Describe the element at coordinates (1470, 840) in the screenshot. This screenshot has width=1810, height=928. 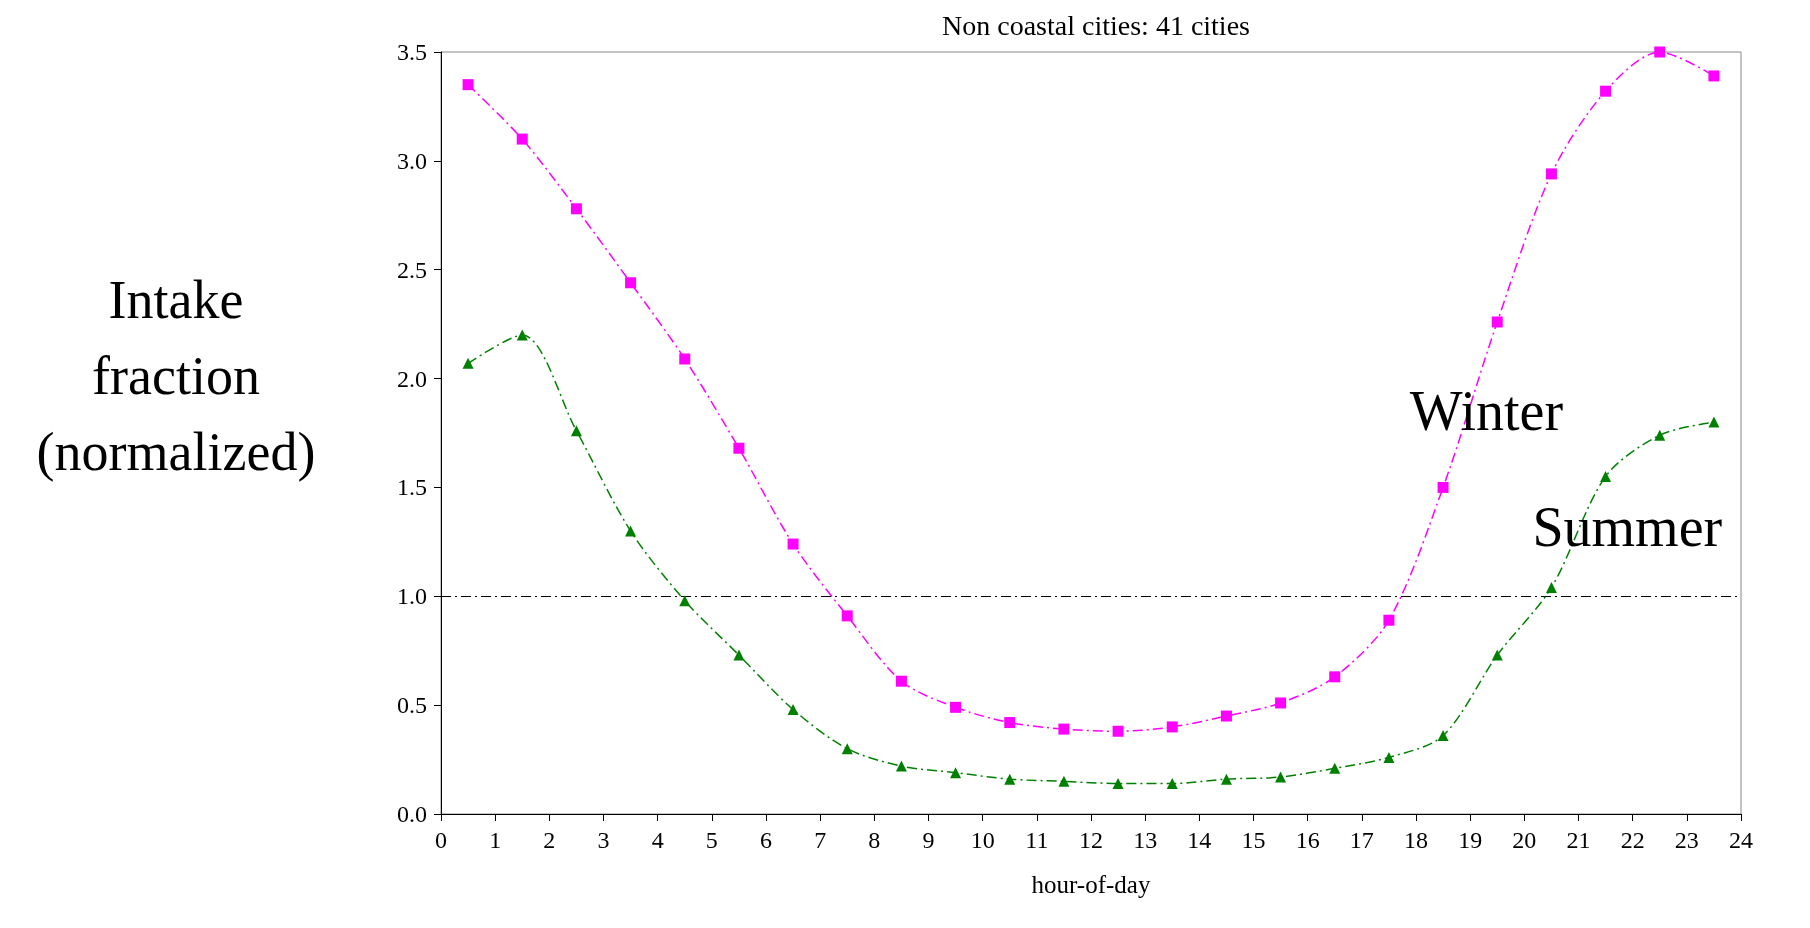
I see `x-tick-label: 19` at that location.